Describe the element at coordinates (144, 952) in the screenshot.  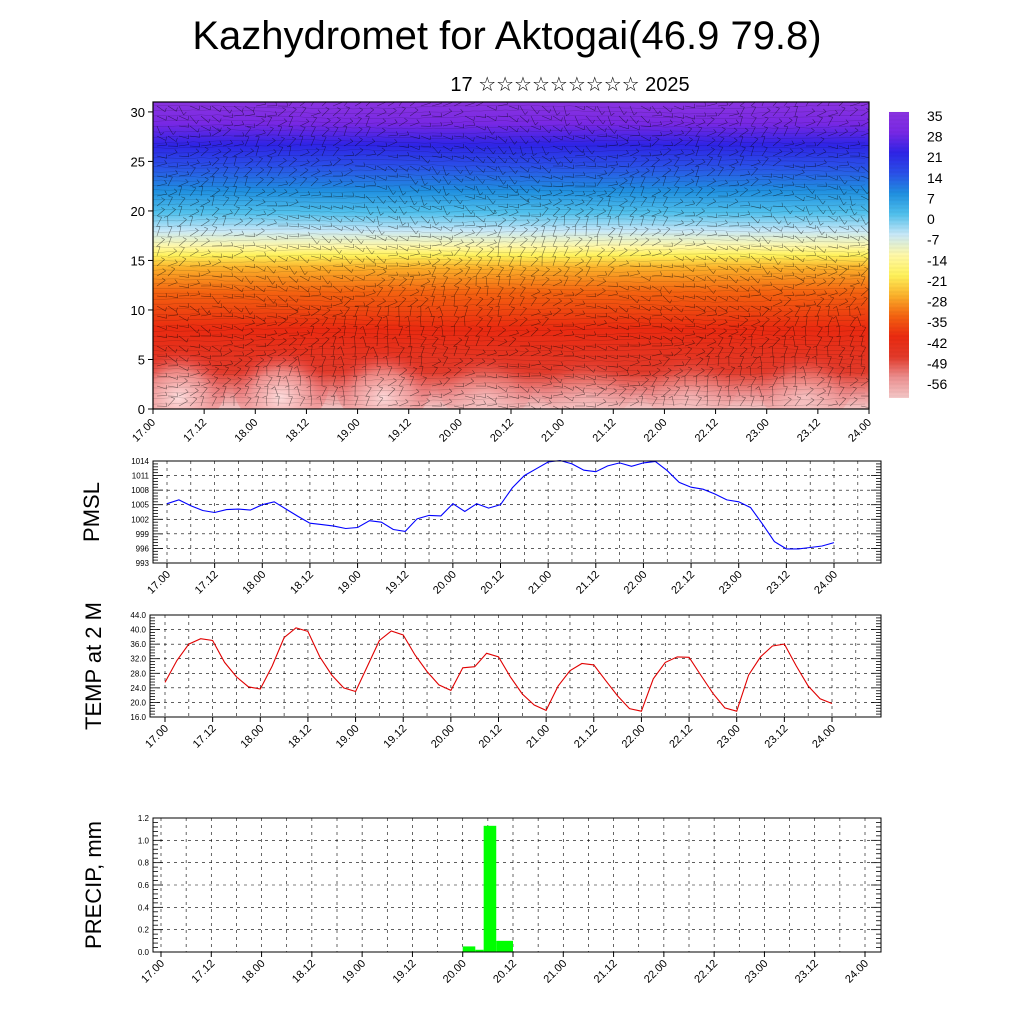
I see `y-tick-label: 0.0` at that location.